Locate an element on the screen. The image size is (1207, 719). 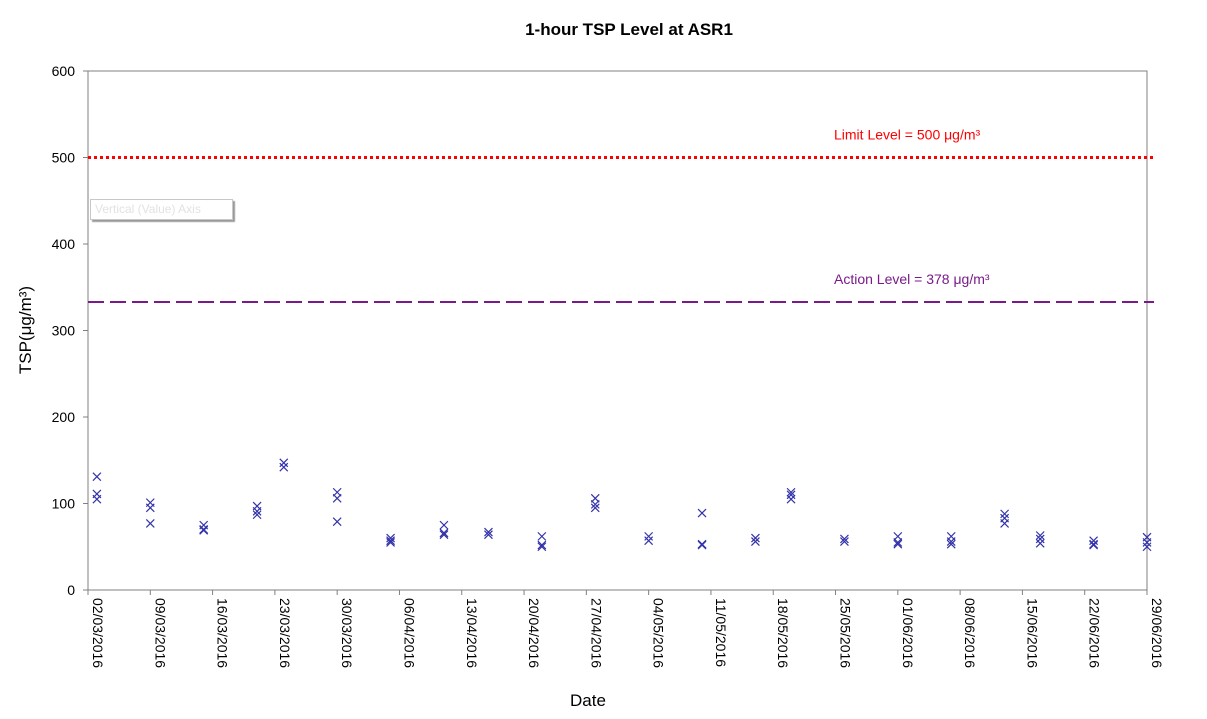
y-tick-label: 200 is located at coordinates (64, 417).